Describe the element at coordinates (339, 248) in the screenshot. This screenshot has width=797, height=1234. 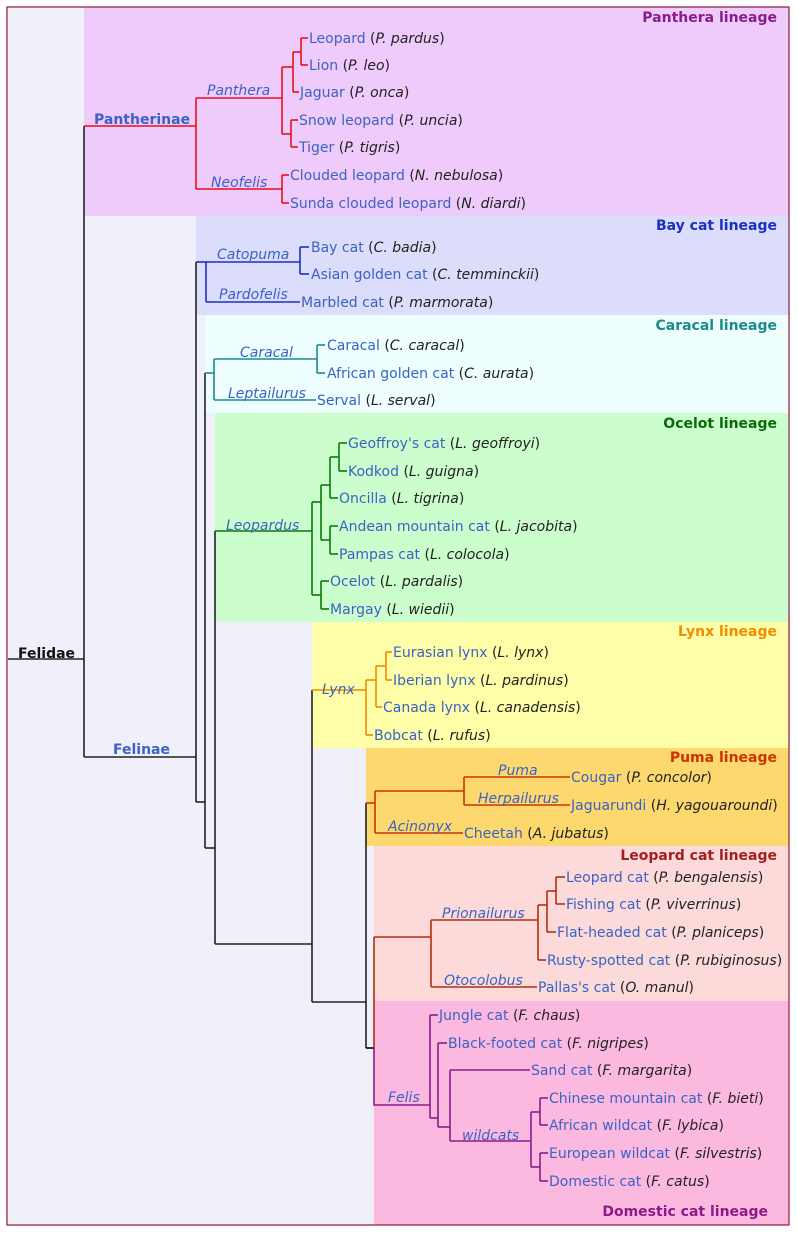
I see `species-common-name: Bay cat` at that location.